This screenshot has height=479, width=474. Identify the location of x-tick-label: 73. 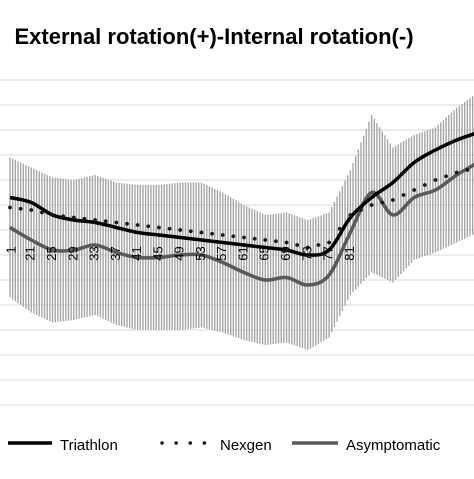
(306, 253).